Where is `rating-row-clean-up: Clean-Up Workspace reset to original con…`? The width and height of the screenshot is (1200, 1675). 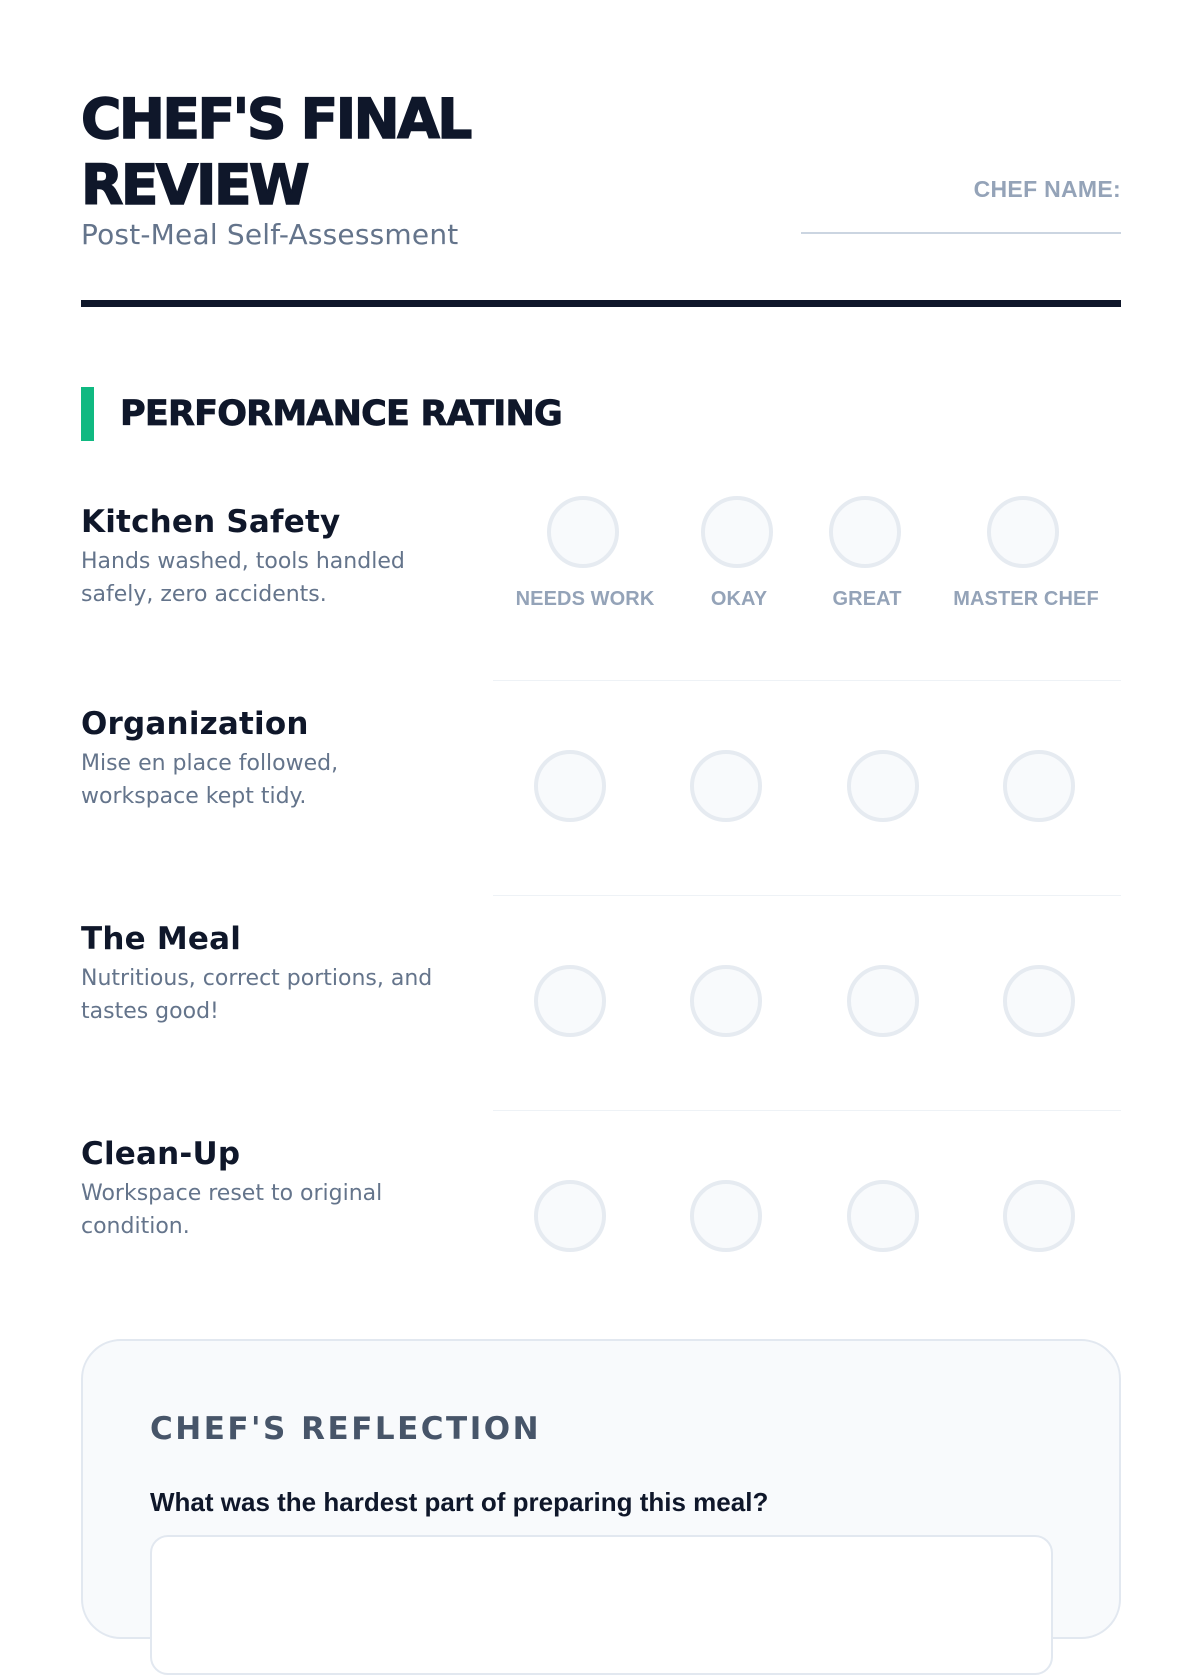
rating-row-clean-up: Clean-Up Workspace reset to original con… is located at coordinates (601, 1227).